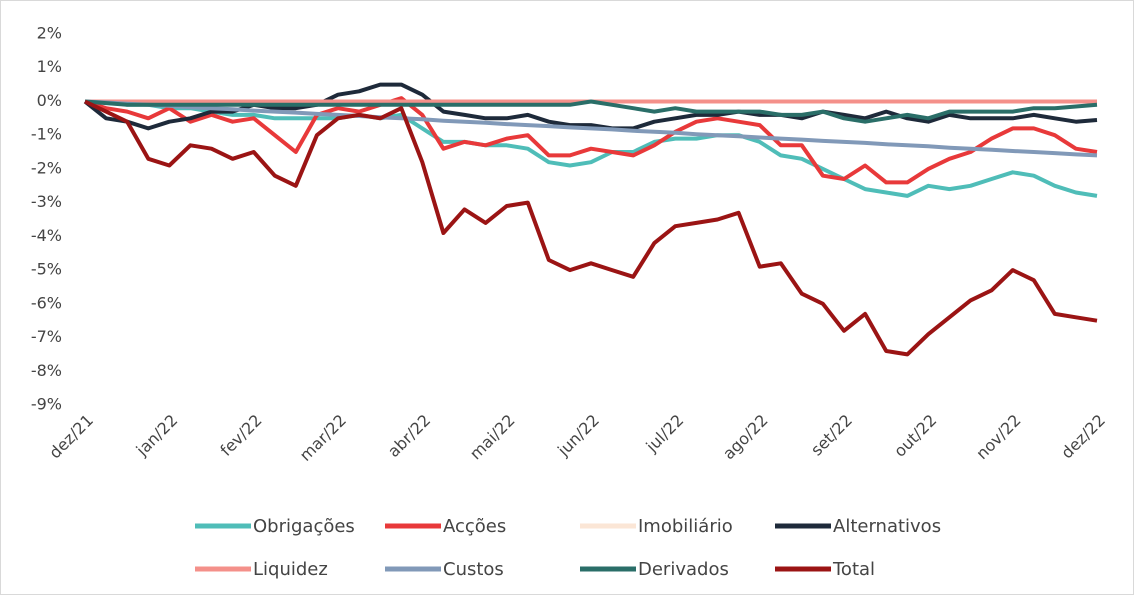  What do you see at coordinates (49, 100) in the screenshot?
I see `y-tick-label: 0%` at bounding box center [49, 100].